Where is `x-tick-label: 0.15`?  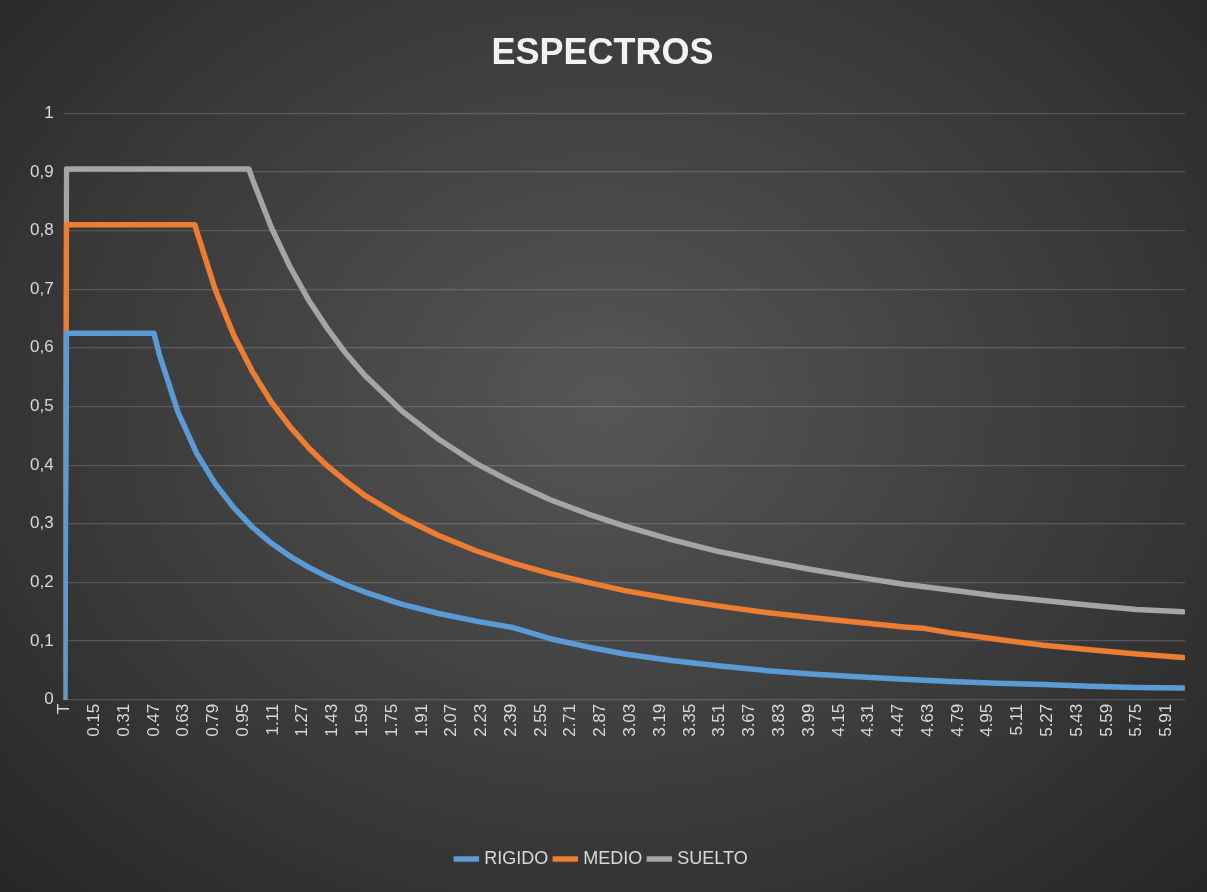
x-tick-label: 0.15 is located at coordinates (94, 720).